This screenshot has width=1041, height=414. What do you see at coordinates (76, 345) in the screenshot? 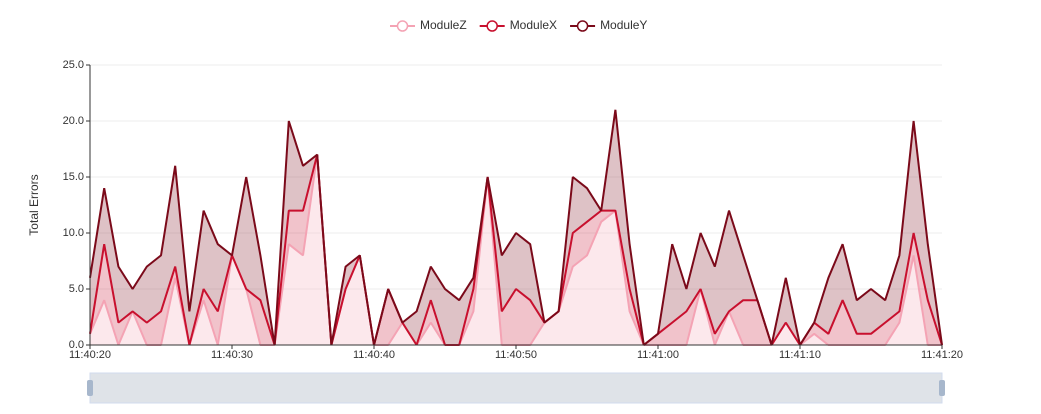
I see `y-tick-label: 0.0` at bounding box center [76, 345].